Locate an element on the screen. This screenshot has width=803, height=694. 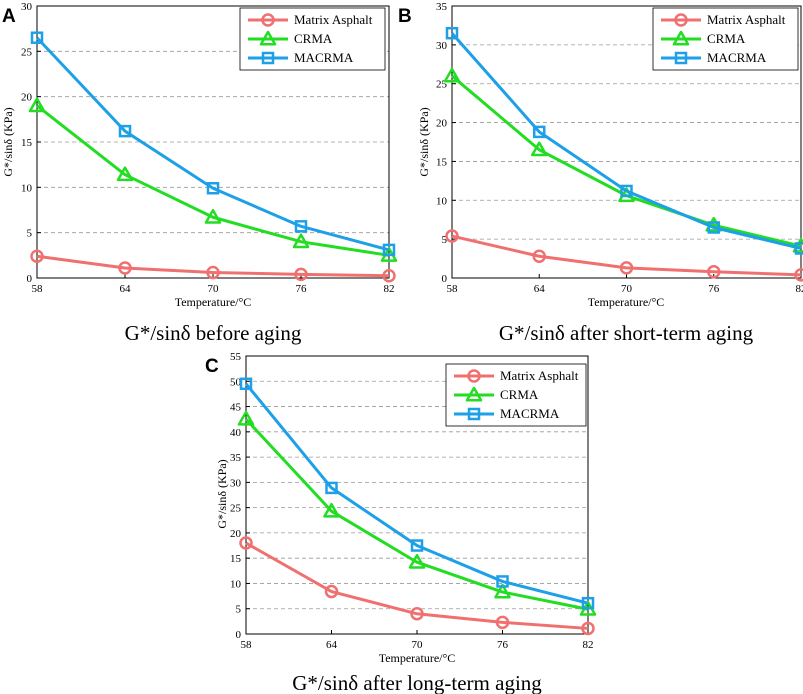
chart-caption: G*/sinδ after short-term aging is located at coordinates (626, 333).